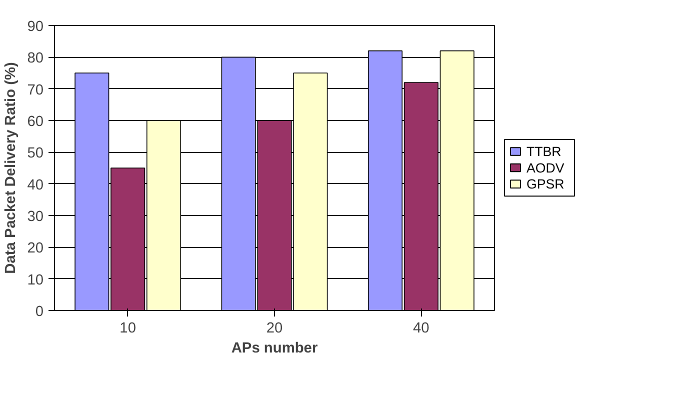  I want to click on legend-label: GPSR, so click(545, 184).